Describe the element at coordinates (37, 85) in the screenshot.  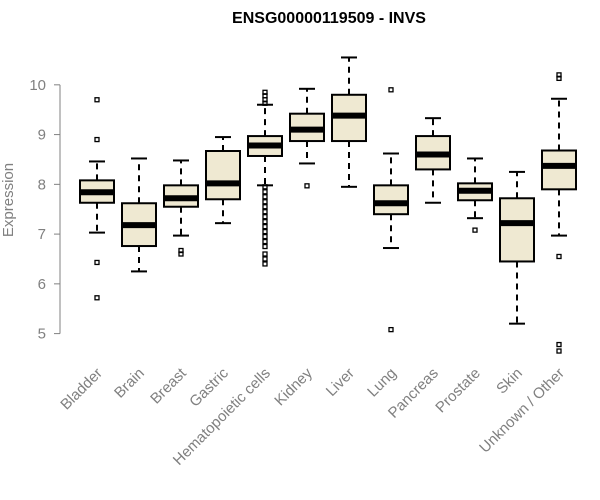
I see `y-tick-label: 10` at that location.